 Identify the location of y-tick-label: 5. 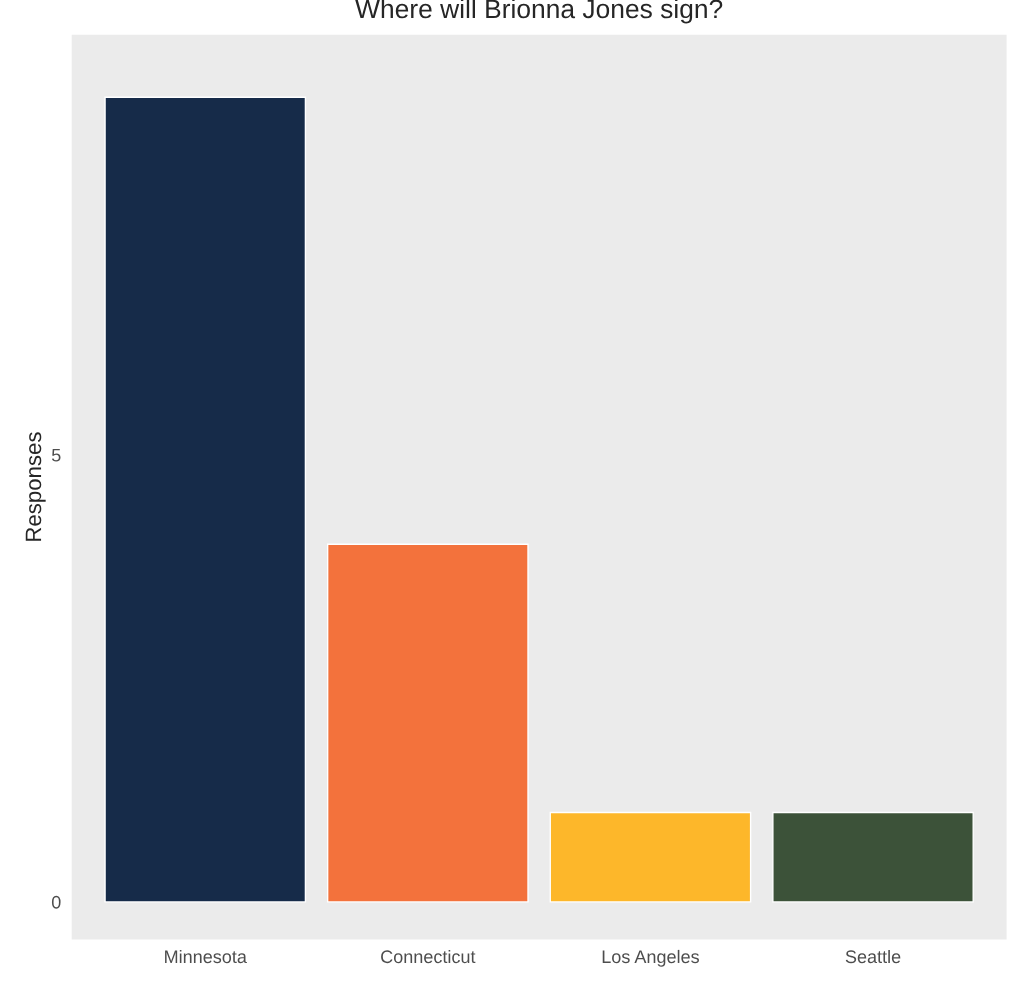
(56, 455).